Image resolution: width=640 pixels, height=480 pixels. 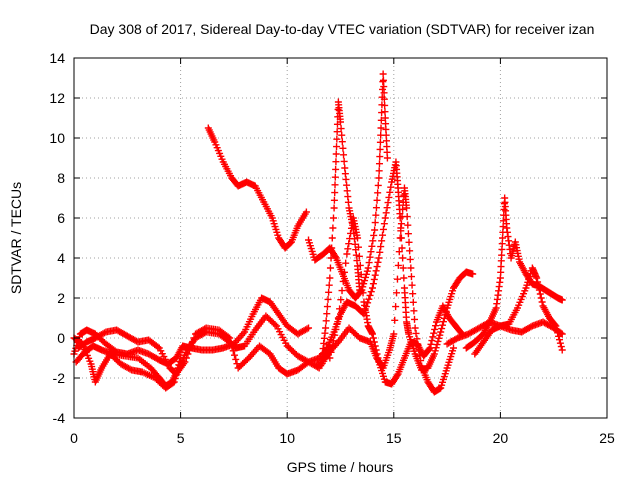 I want to click on y-tick-label: -2, so click(x=59, y=378).